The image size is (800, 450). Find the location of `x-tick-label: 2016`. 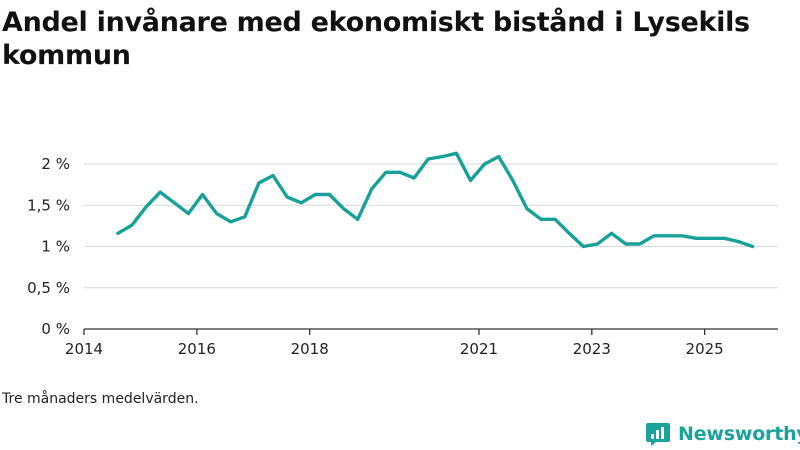

x-tick-label: 2016 is located at coordinates (197, 349).